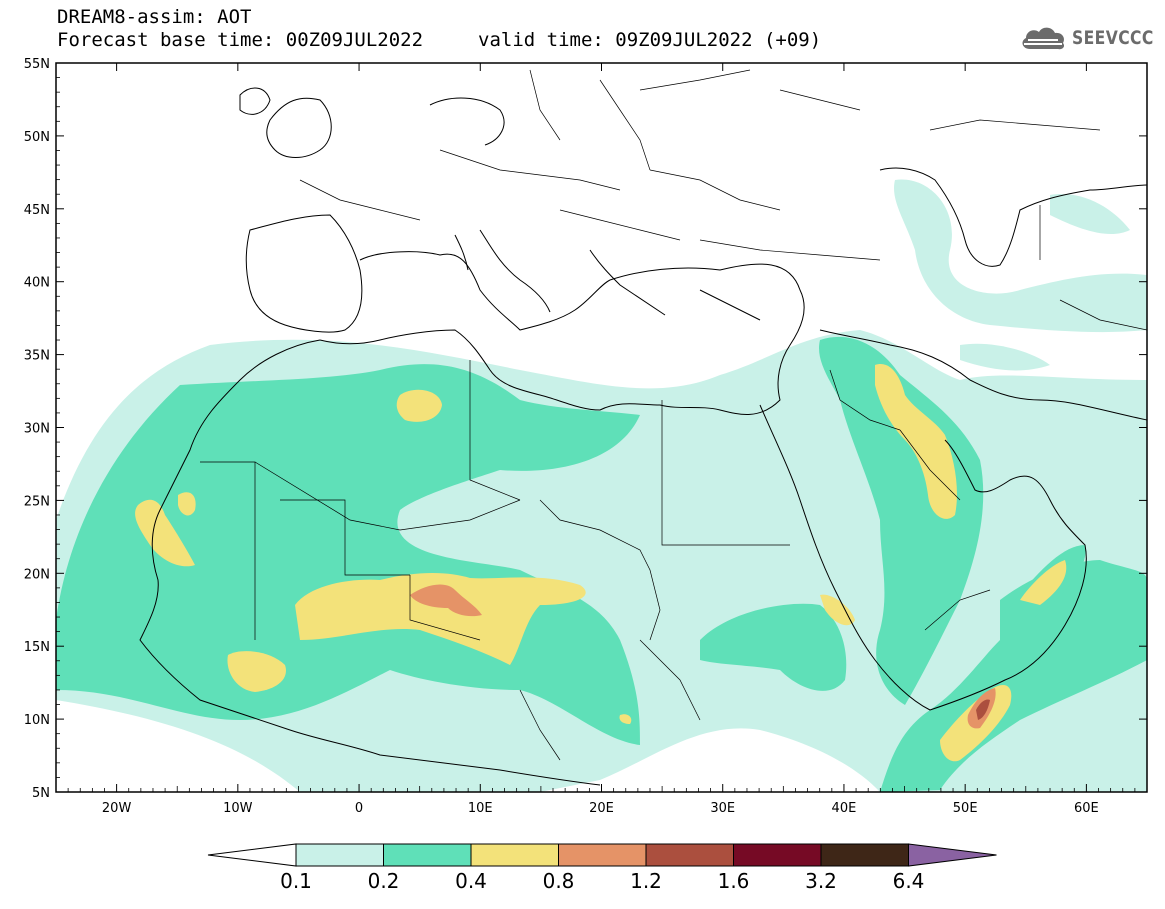  What do you see at coordinates (154, 17) in the screenshot?
I see `product-title: DREAM8-assim: AOT` at bounding box center [154, 17].